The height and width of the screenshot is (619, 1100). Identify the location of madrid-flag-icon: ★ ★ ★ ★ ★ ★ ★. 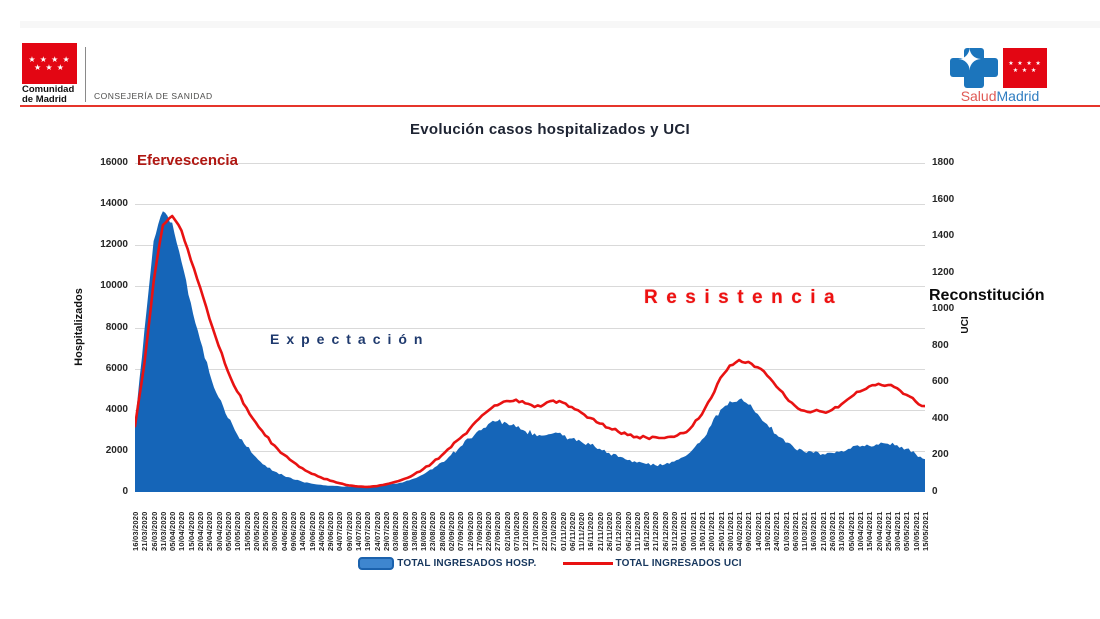
(1025, 68).